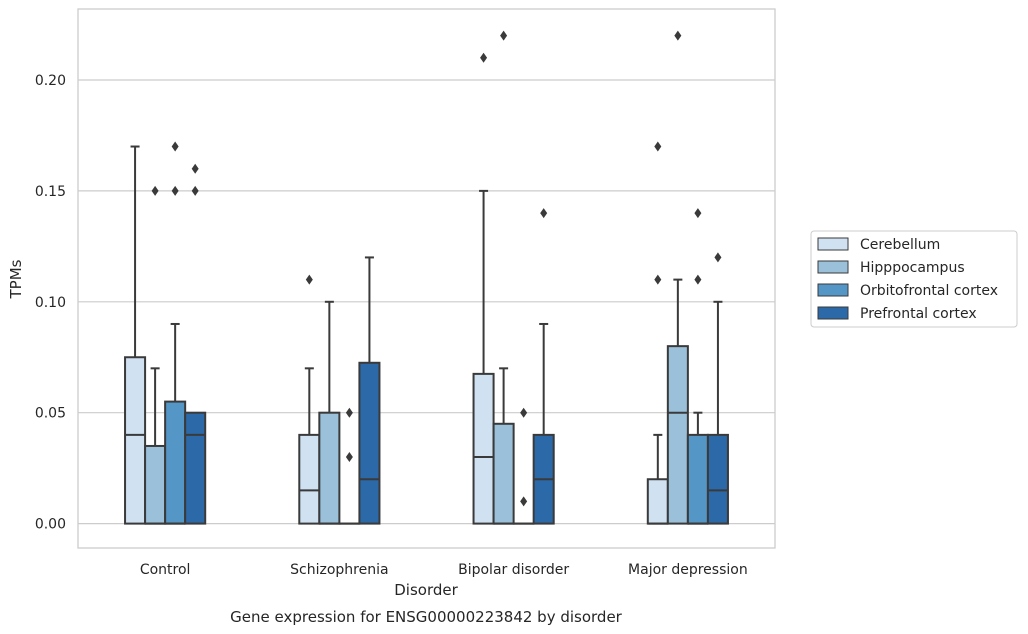 The width and height of the screenshot is (1028, 634). Describe the element at coordinates (513, 570) in the screenshot. I see `x-tick-label: Bipolar disorder` at that location.